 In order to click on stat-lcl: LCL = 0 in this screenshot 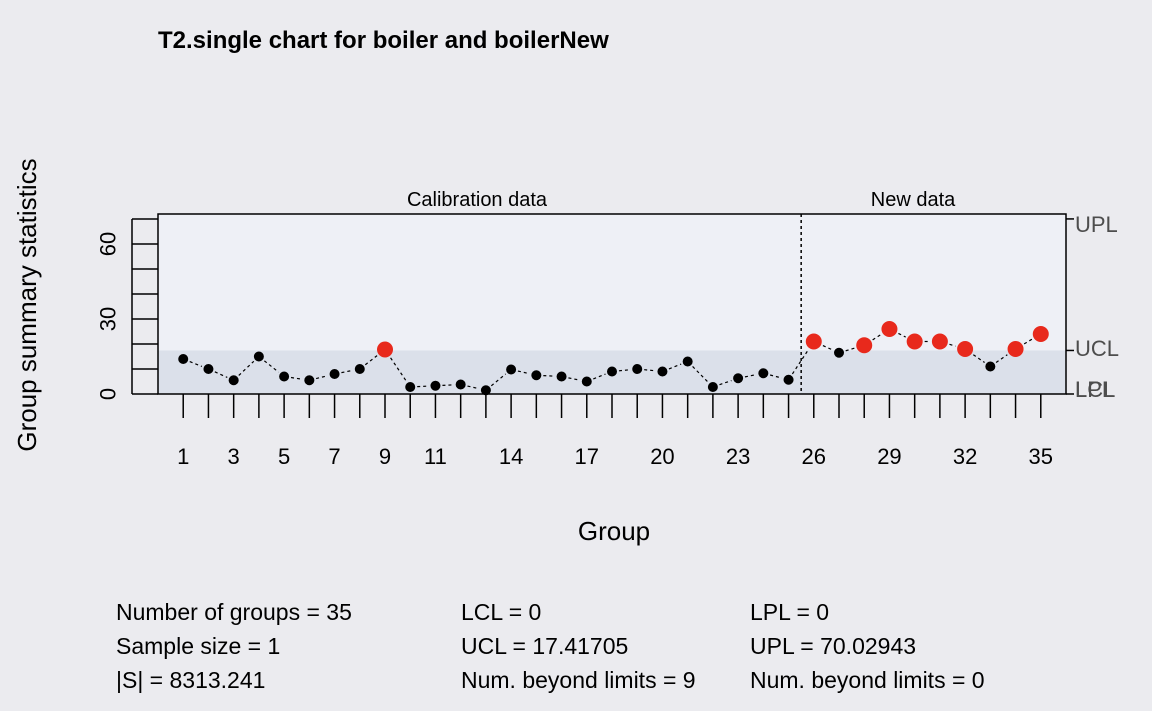, I will do `click(501, 612)`.